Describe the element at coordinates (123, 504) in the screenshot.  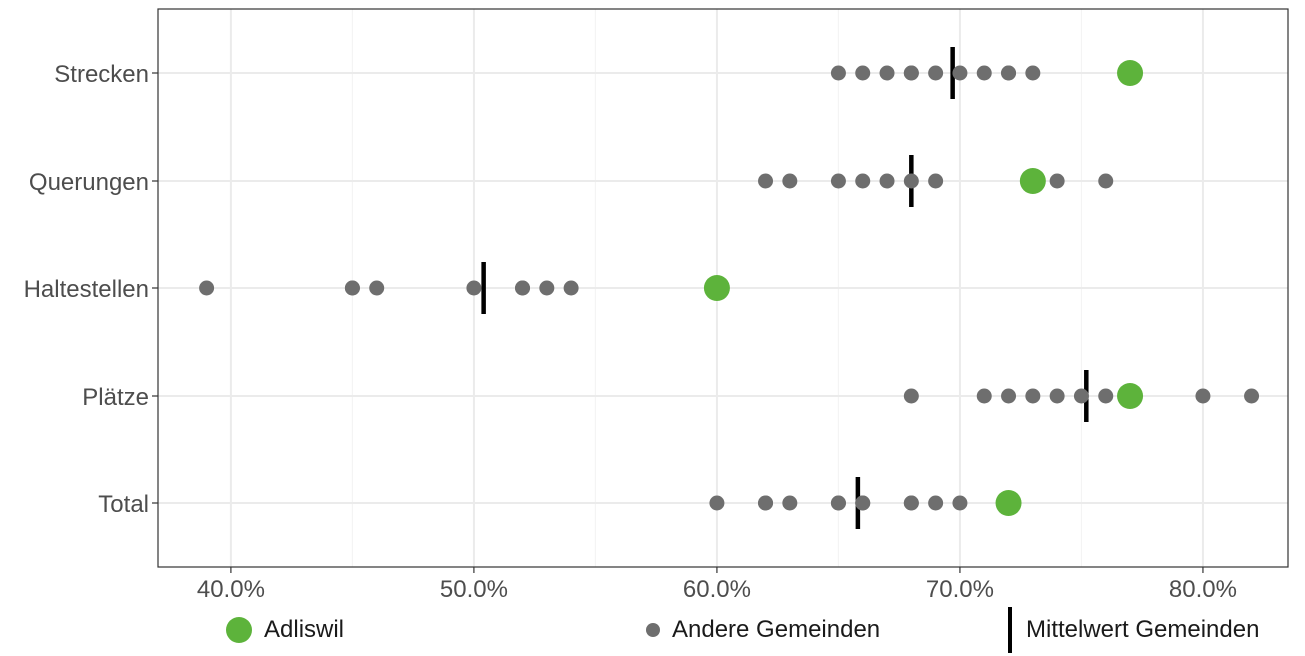
I see `y-tick-label-total: Total` at that location.